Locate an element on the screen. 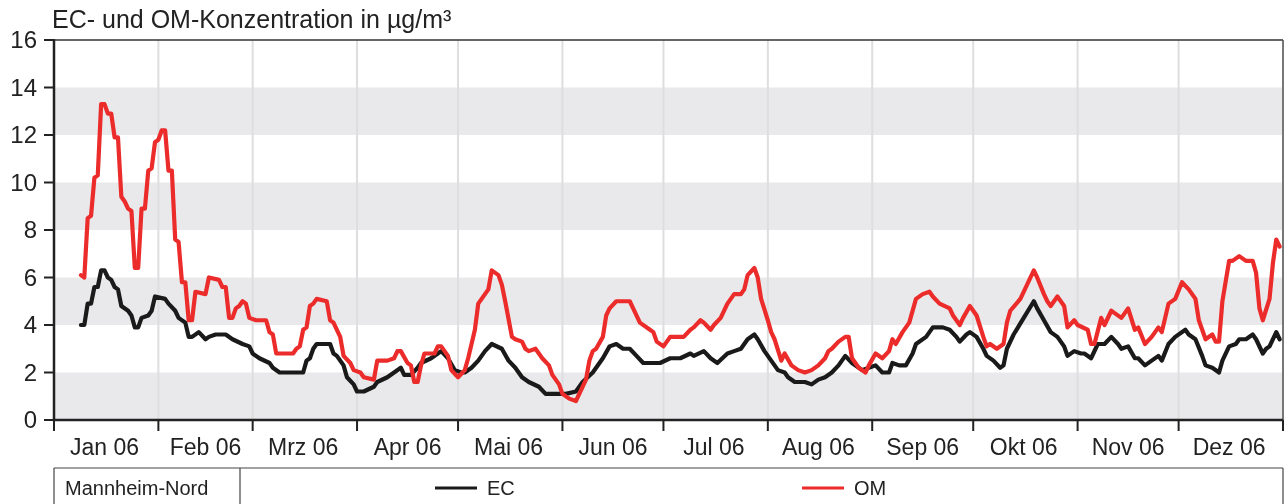 The image size is (1285, 504). y-tick-label: 14 is located at coordinates (23, 87).